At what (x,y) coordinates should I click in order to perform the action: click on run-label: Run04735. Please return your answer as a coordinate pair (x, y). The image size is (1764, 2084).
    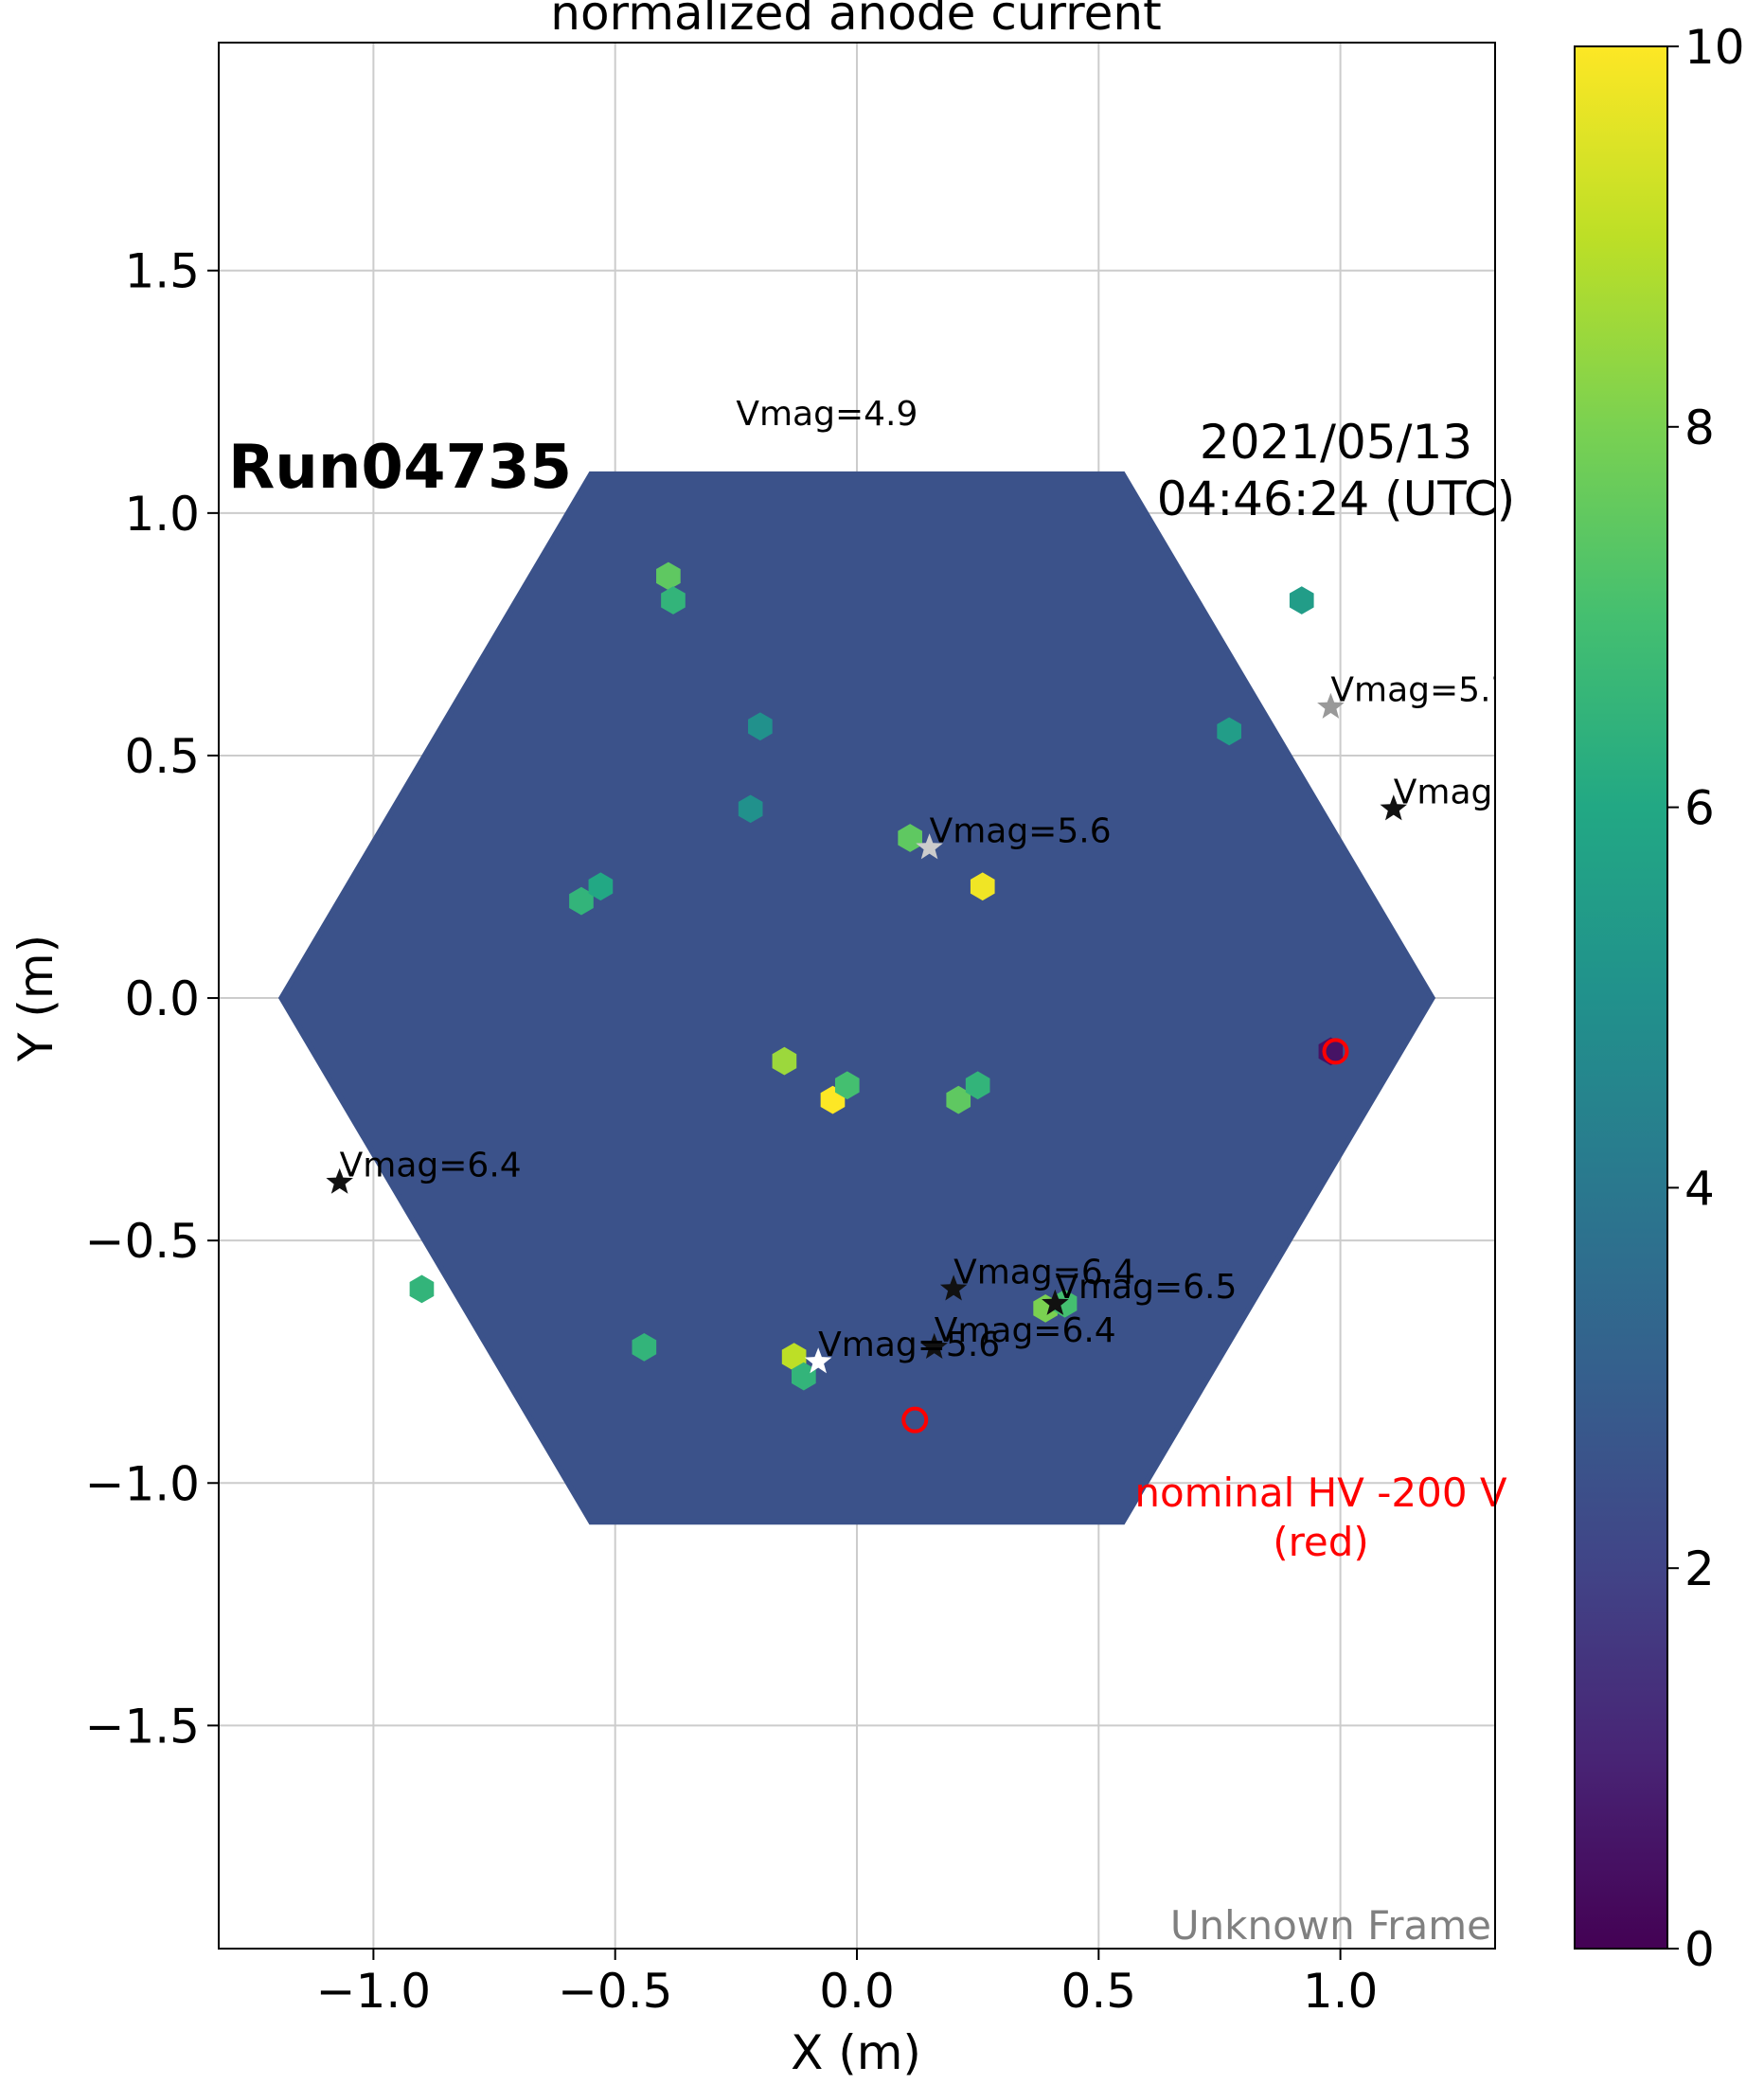
    Looking at the image, I should click on (400, 468).